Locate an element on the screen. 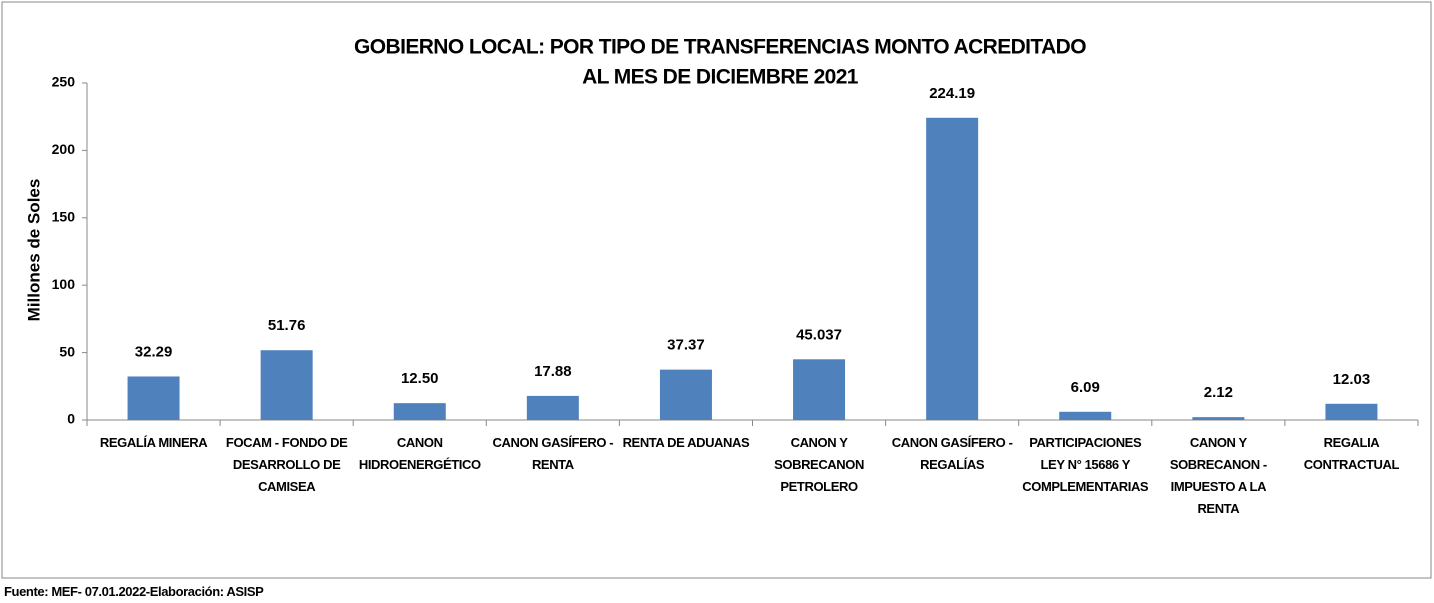  data-label: 12.50 is located at coordinates (420, 378).